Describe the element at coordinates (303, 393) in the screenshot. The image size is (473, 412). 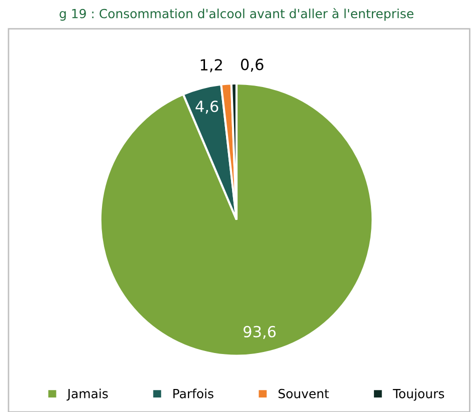
I see `legend-label: Souvent` at that location.